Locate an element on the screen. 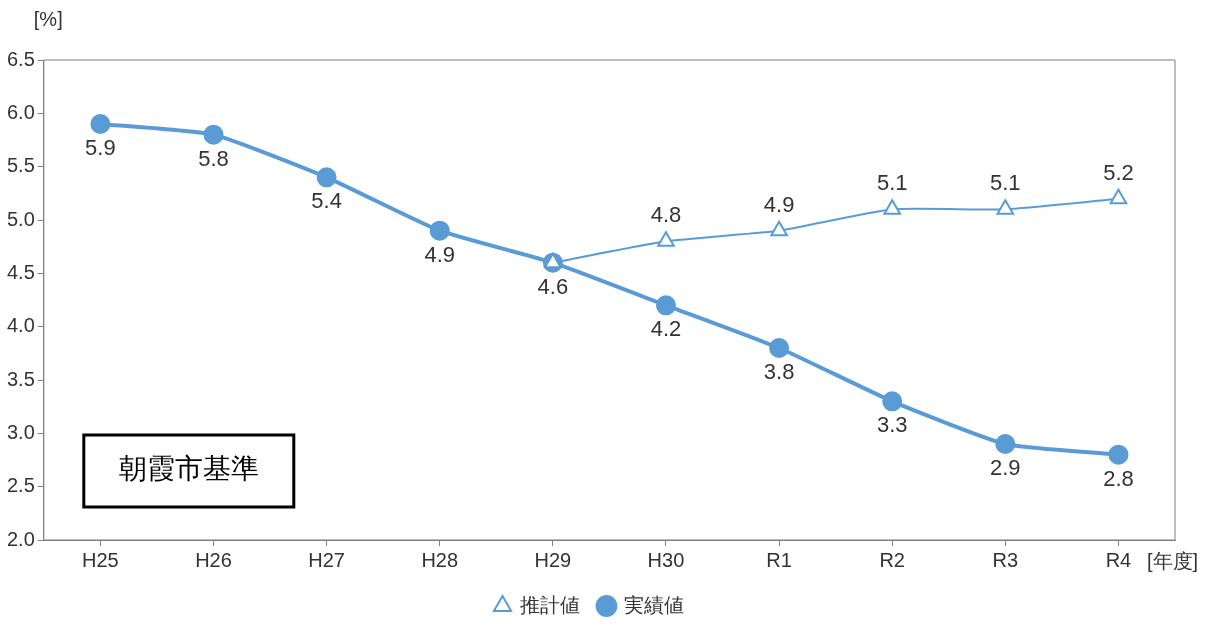 This screenshot has width=1211, height=626. data-label: 2.9 is located at coordinates (1005, 468).